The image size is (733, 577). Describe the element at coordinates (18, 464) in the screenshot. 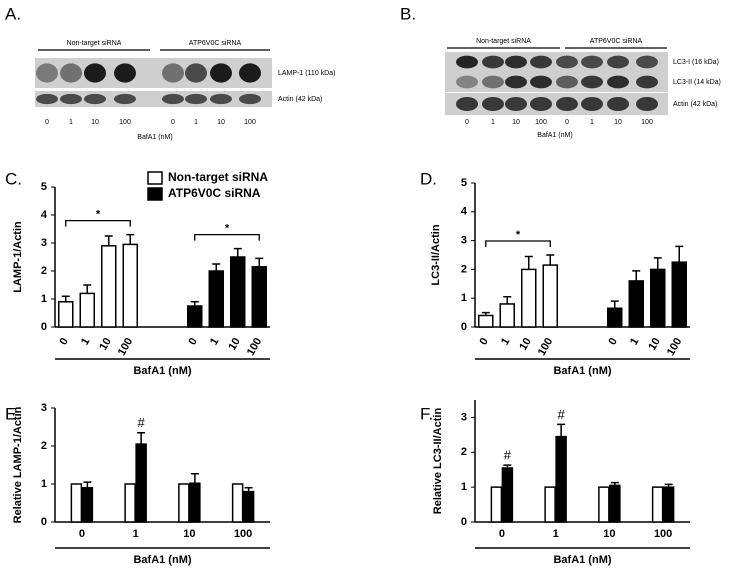

I see `y-axis-label: Relative LAMP-1/Actin` at that location.